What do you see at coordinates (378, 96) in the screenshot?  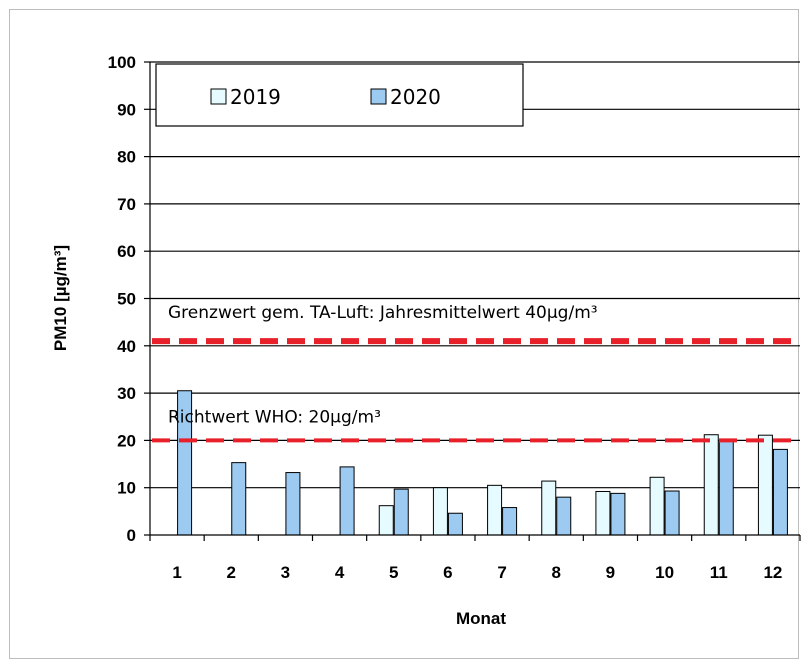 I see `legend-swatch-2020` at bounding box center [378, 96].